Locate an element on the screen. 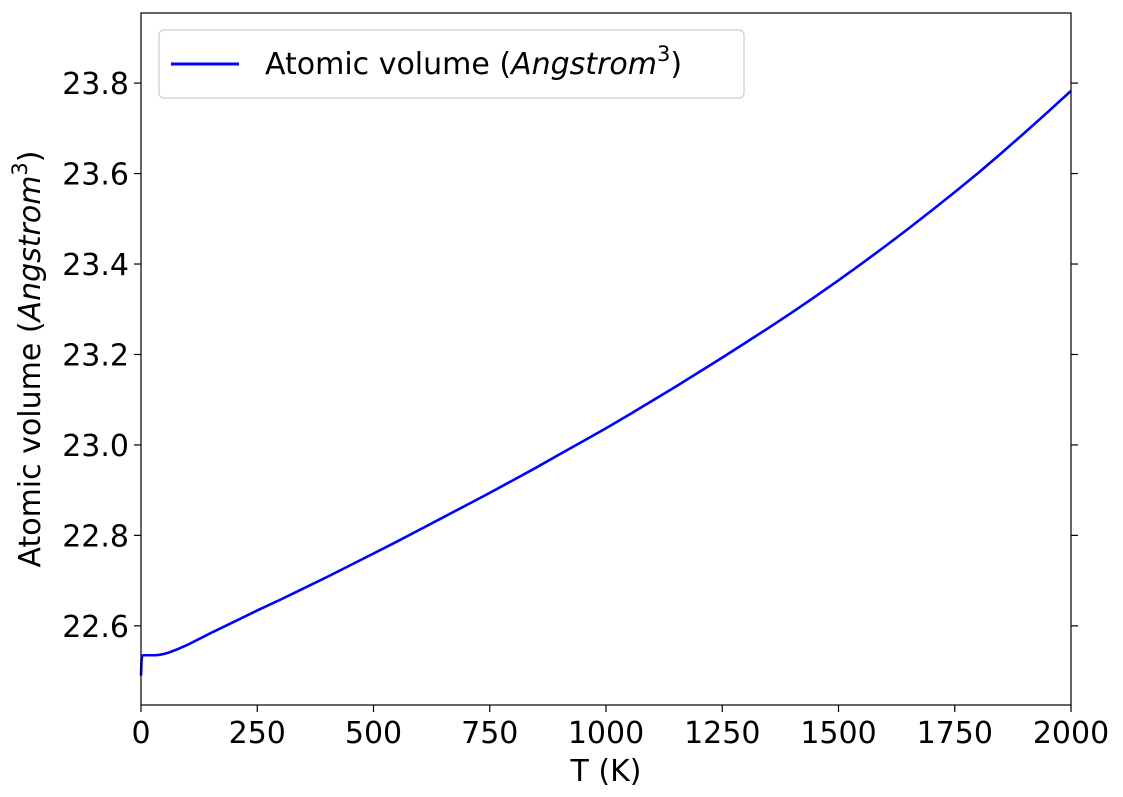 The width and height of the screenshot is (1123, 797). y-axis-label-suffix: ) is located at coordinates (30, 156).